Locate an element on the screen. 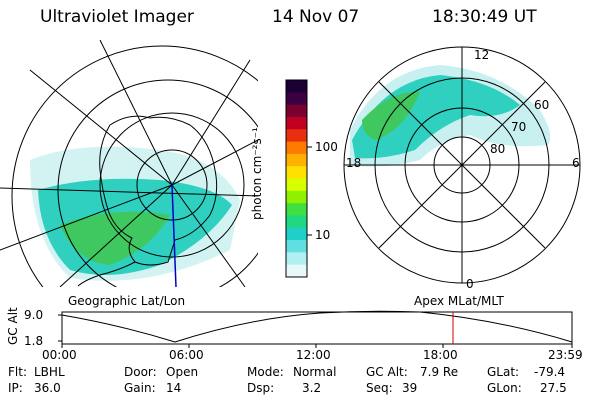 The image size is (600, 400). colorbar-label-100: 100 is located at coordinates (326, 147).